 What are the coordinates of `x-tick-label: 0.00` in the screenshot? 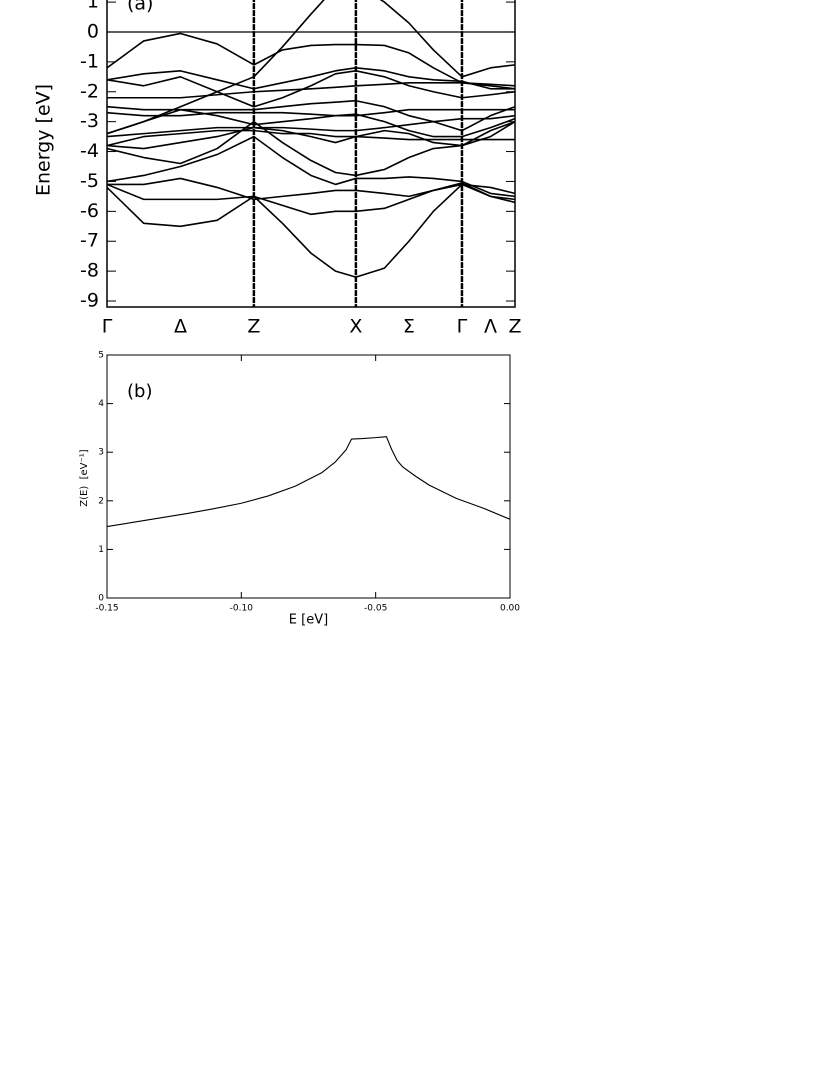 It's located at (510, 609).